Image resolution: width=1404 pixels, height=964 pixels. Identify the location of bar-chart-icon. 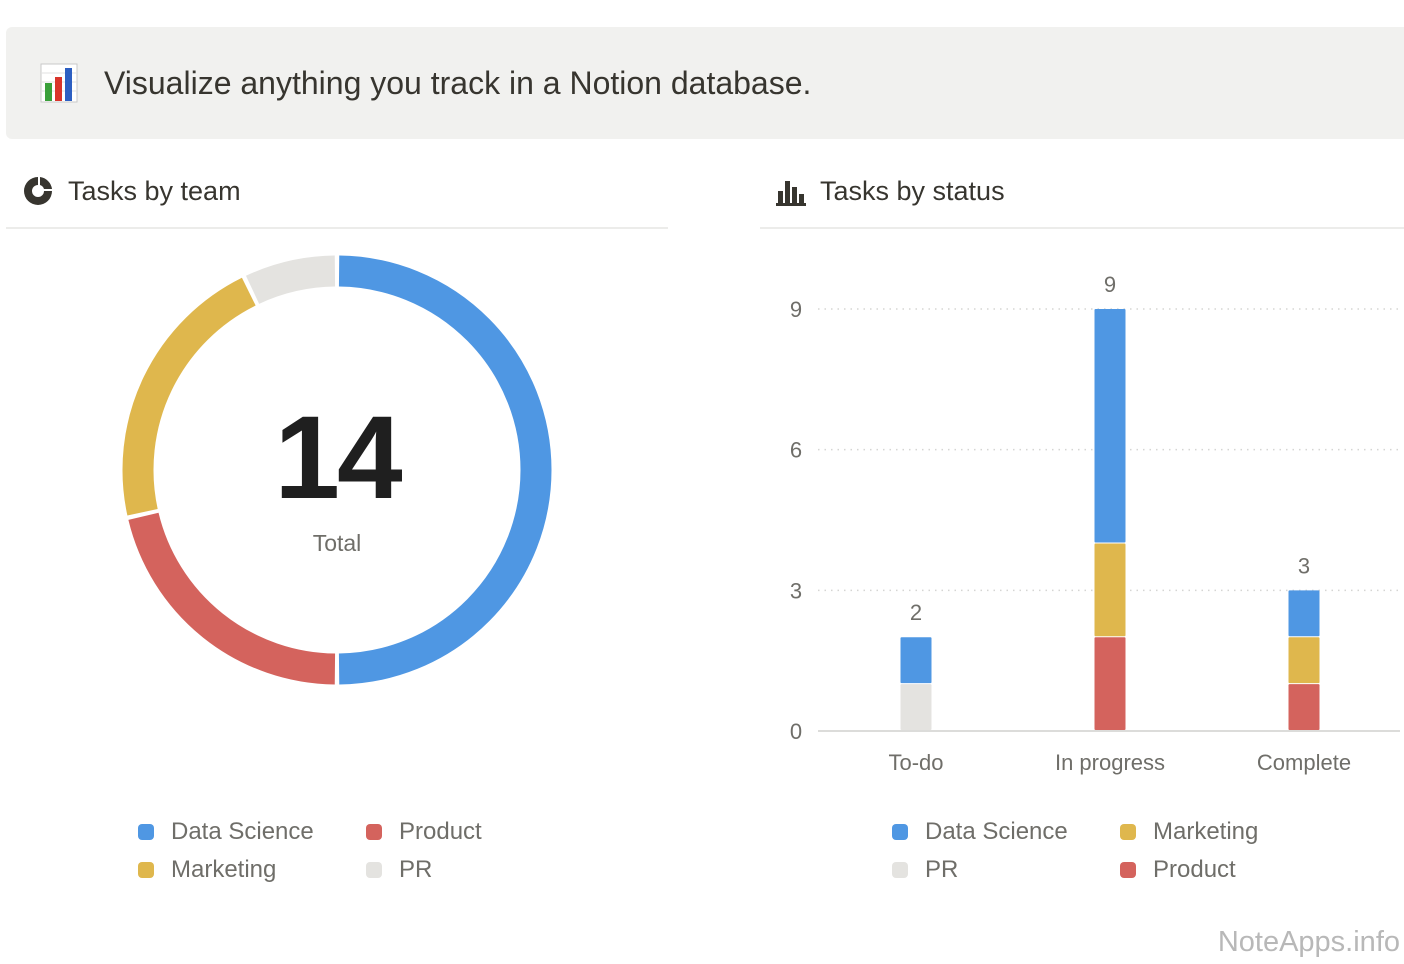
(791, 193).